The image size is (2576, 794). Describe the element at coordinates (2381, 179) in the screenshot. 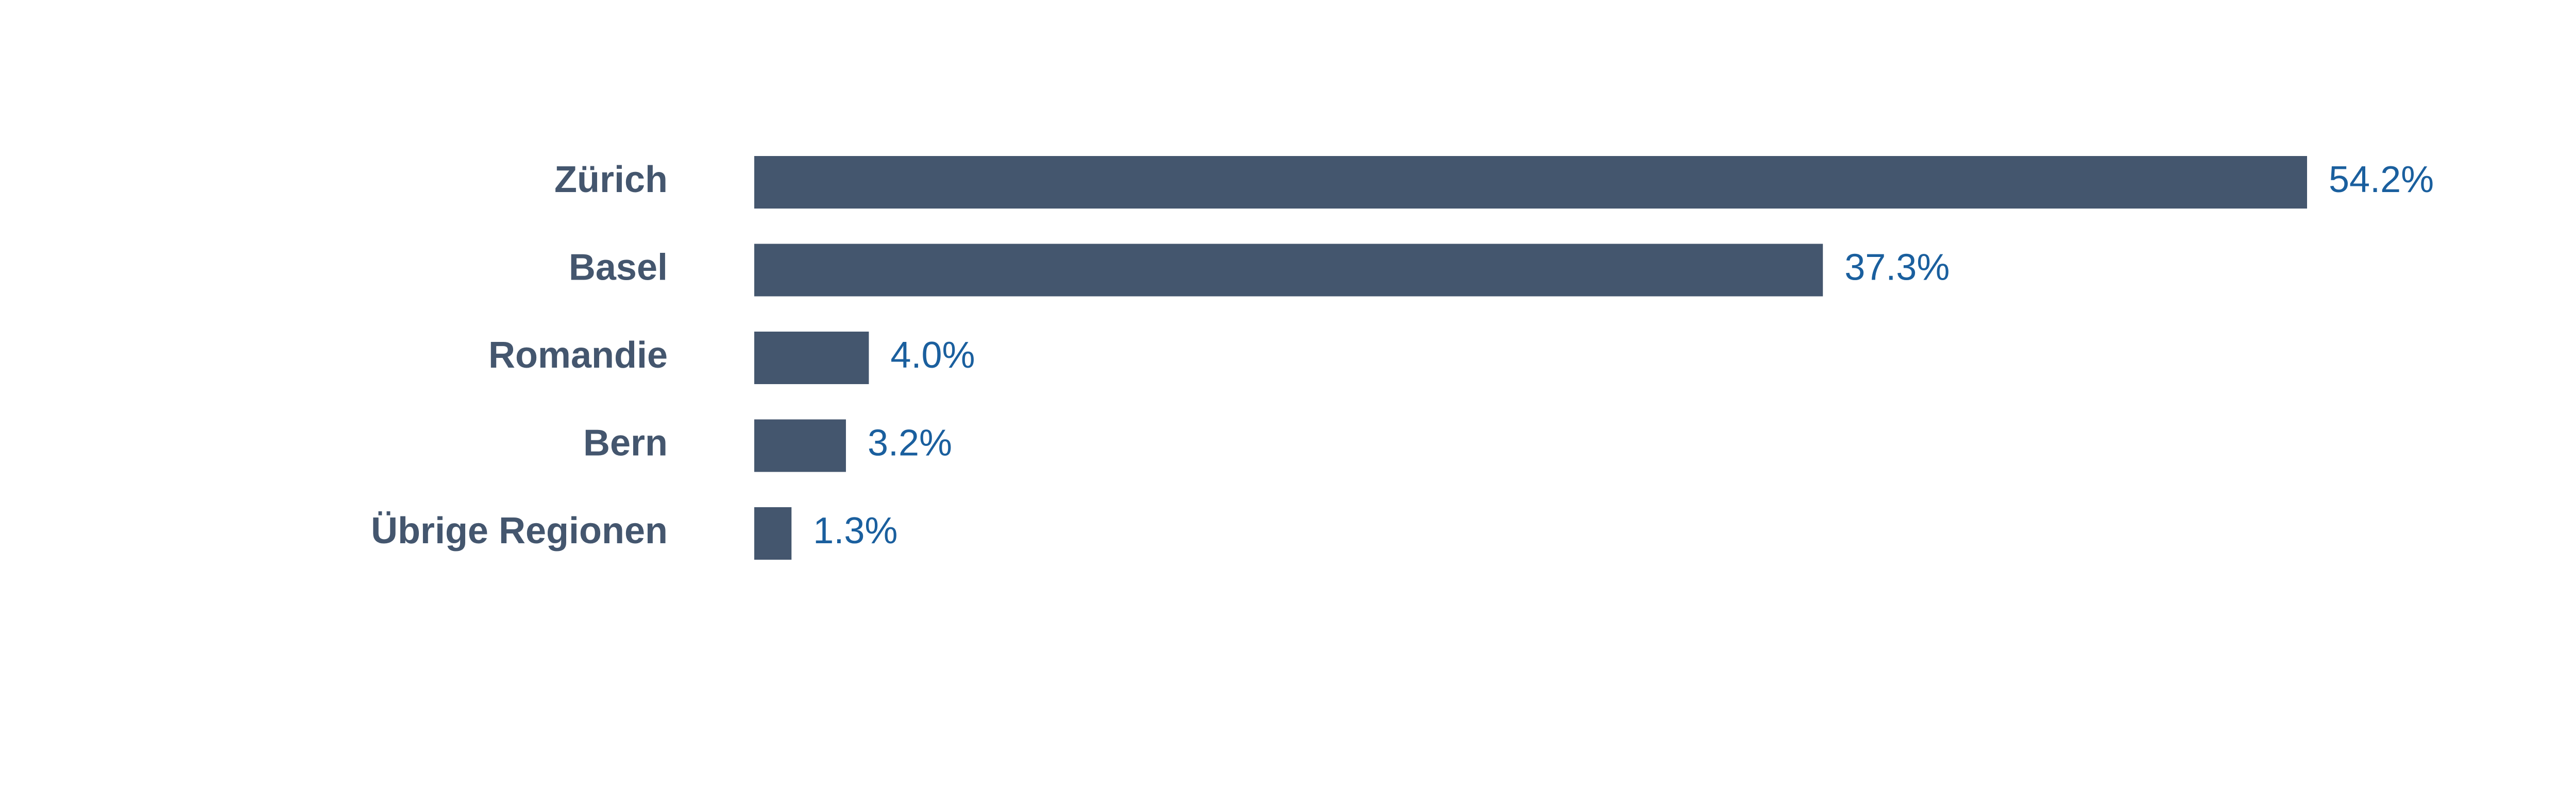

I see `value-label: 54.2%` at that location.